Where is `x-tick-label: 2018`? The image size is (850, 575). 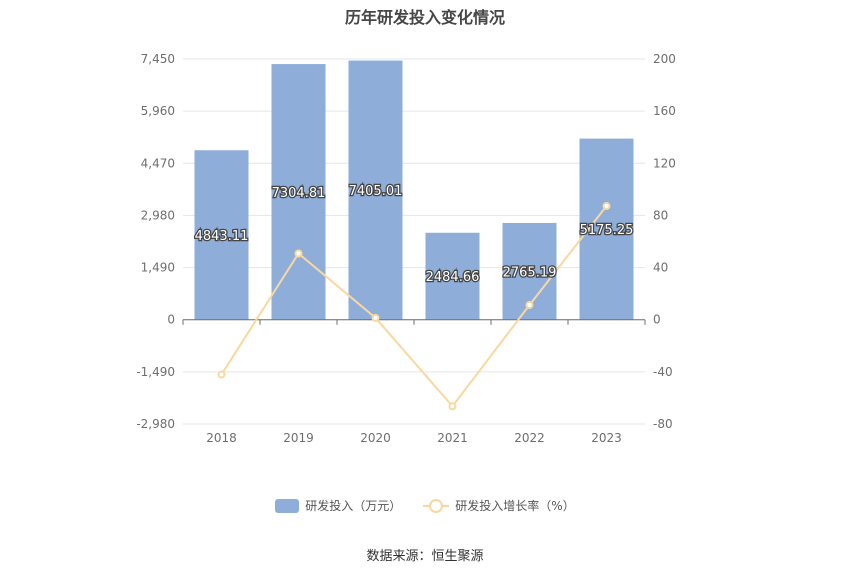
x-tick-label: 2018 is located at coordinates (221, 438).